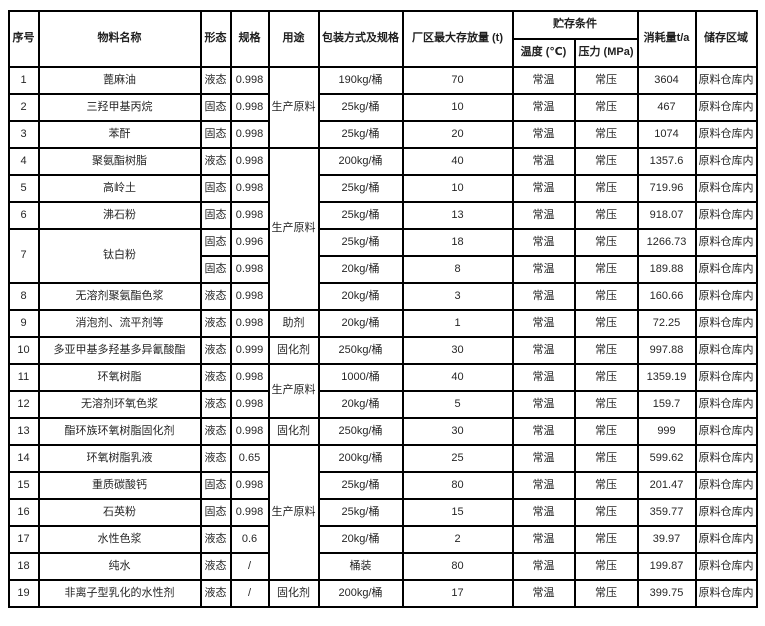 This screenshot has width=765, height=626. I want to click on cell-max-storage: 25, so click(457, 458).